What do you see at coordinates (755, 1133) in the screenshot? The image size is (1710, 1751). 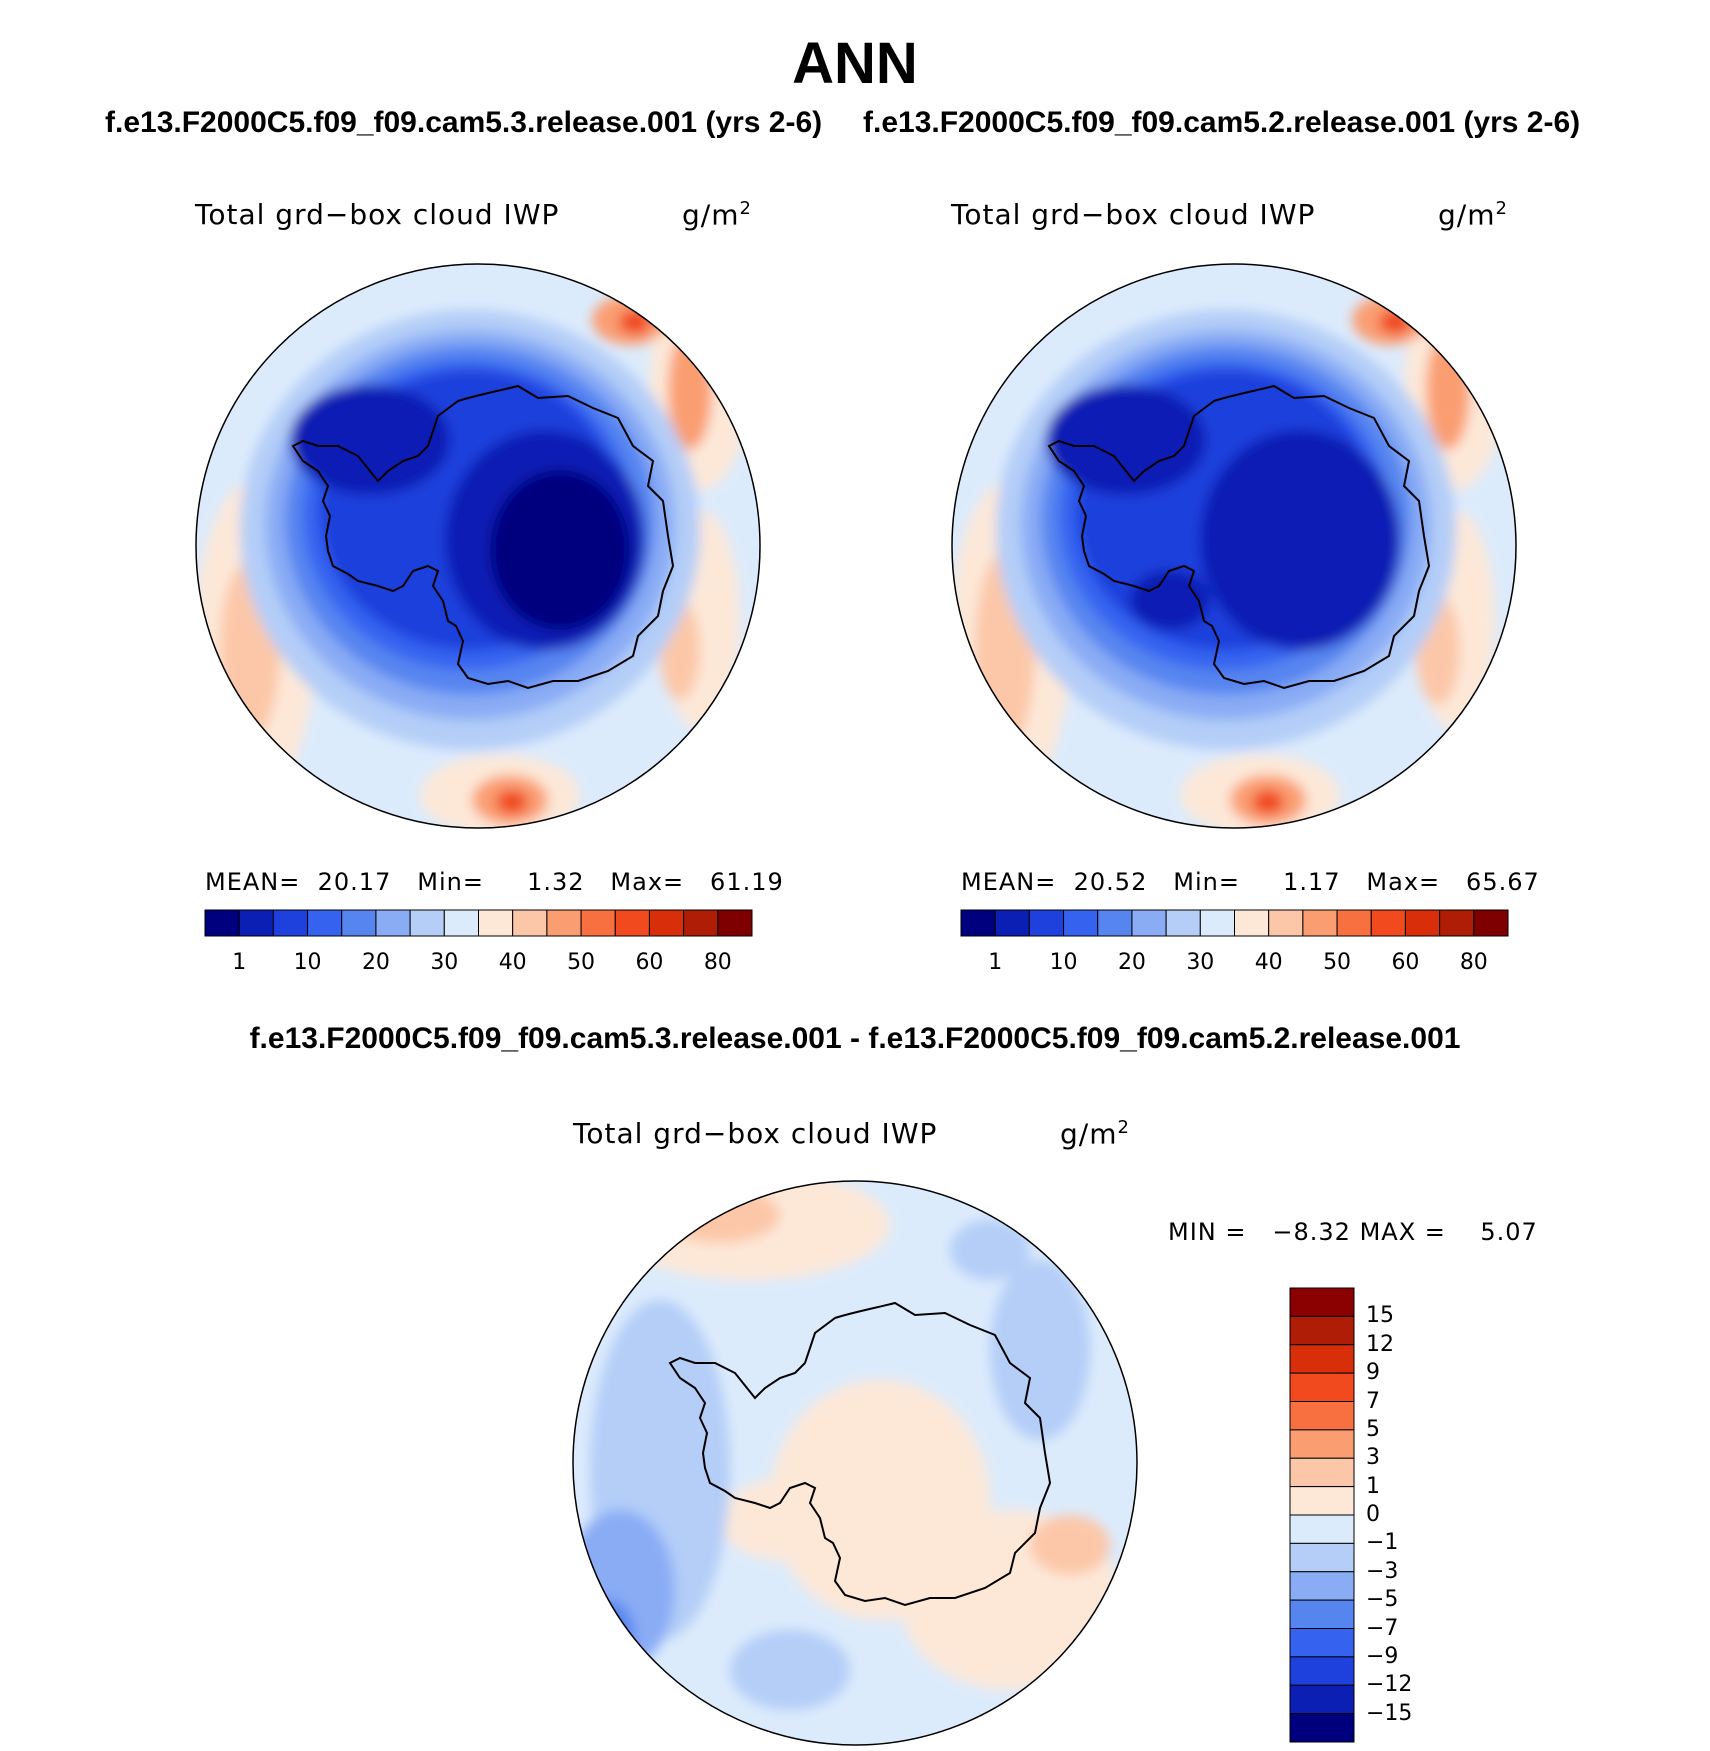 I see `panel3-variable: Total grd−box cloud IWP` at bounding box center [755, 1133].